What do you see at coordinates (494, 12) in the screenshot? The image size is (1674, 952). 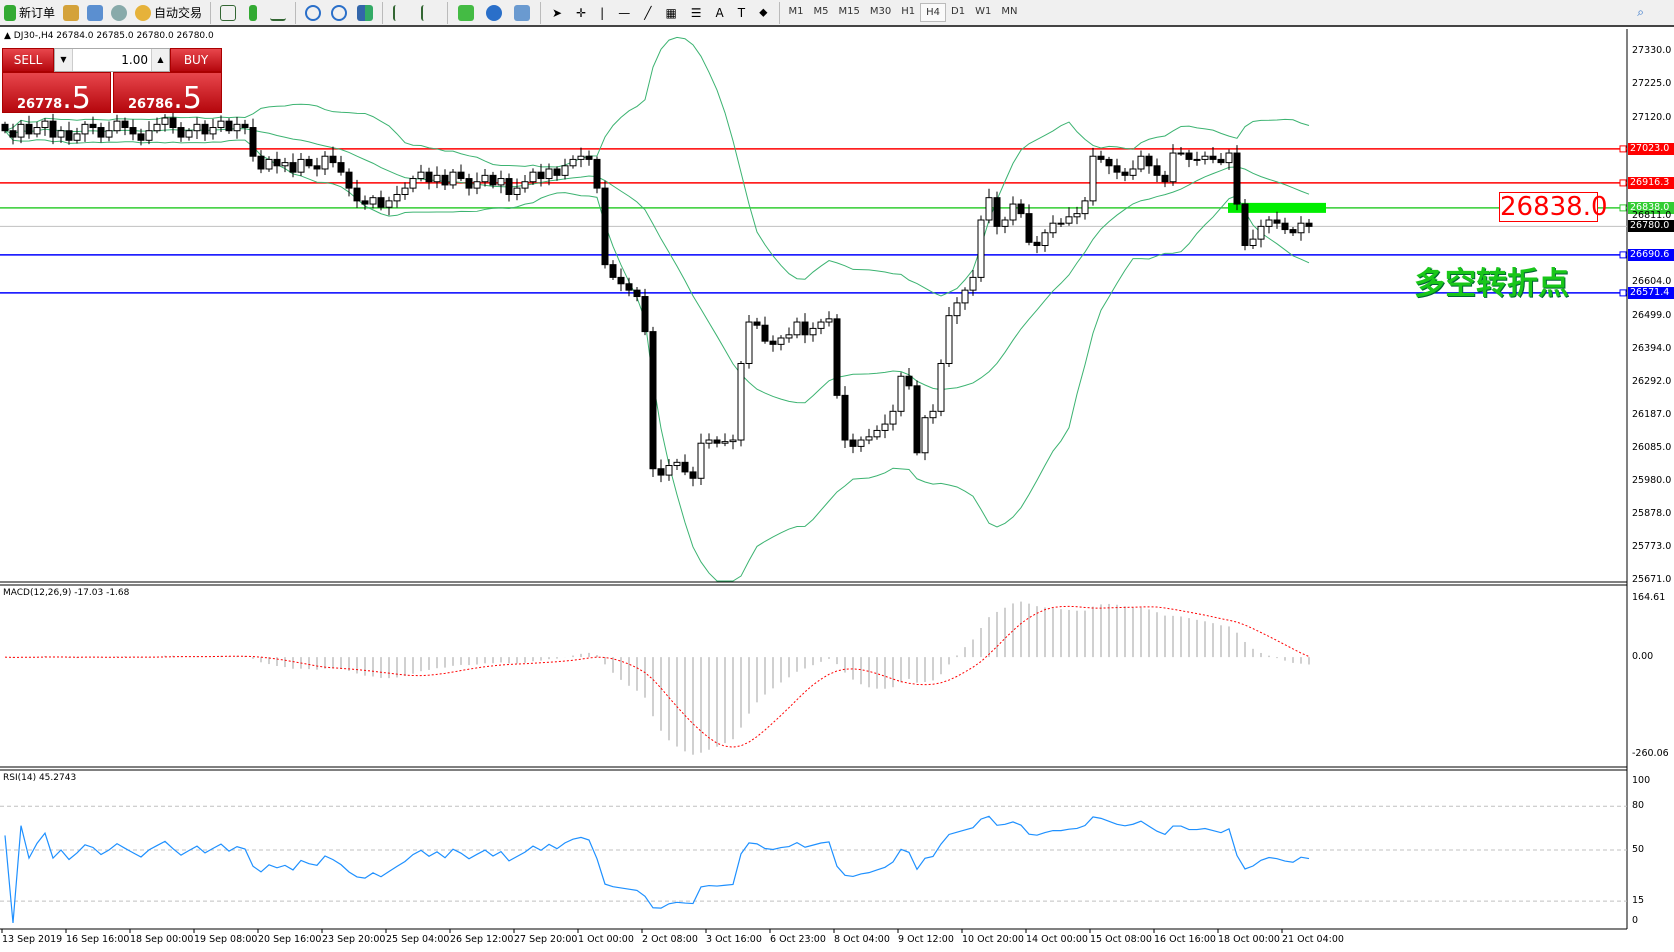 I see `periods-icon` at bounding box center [494, 12].